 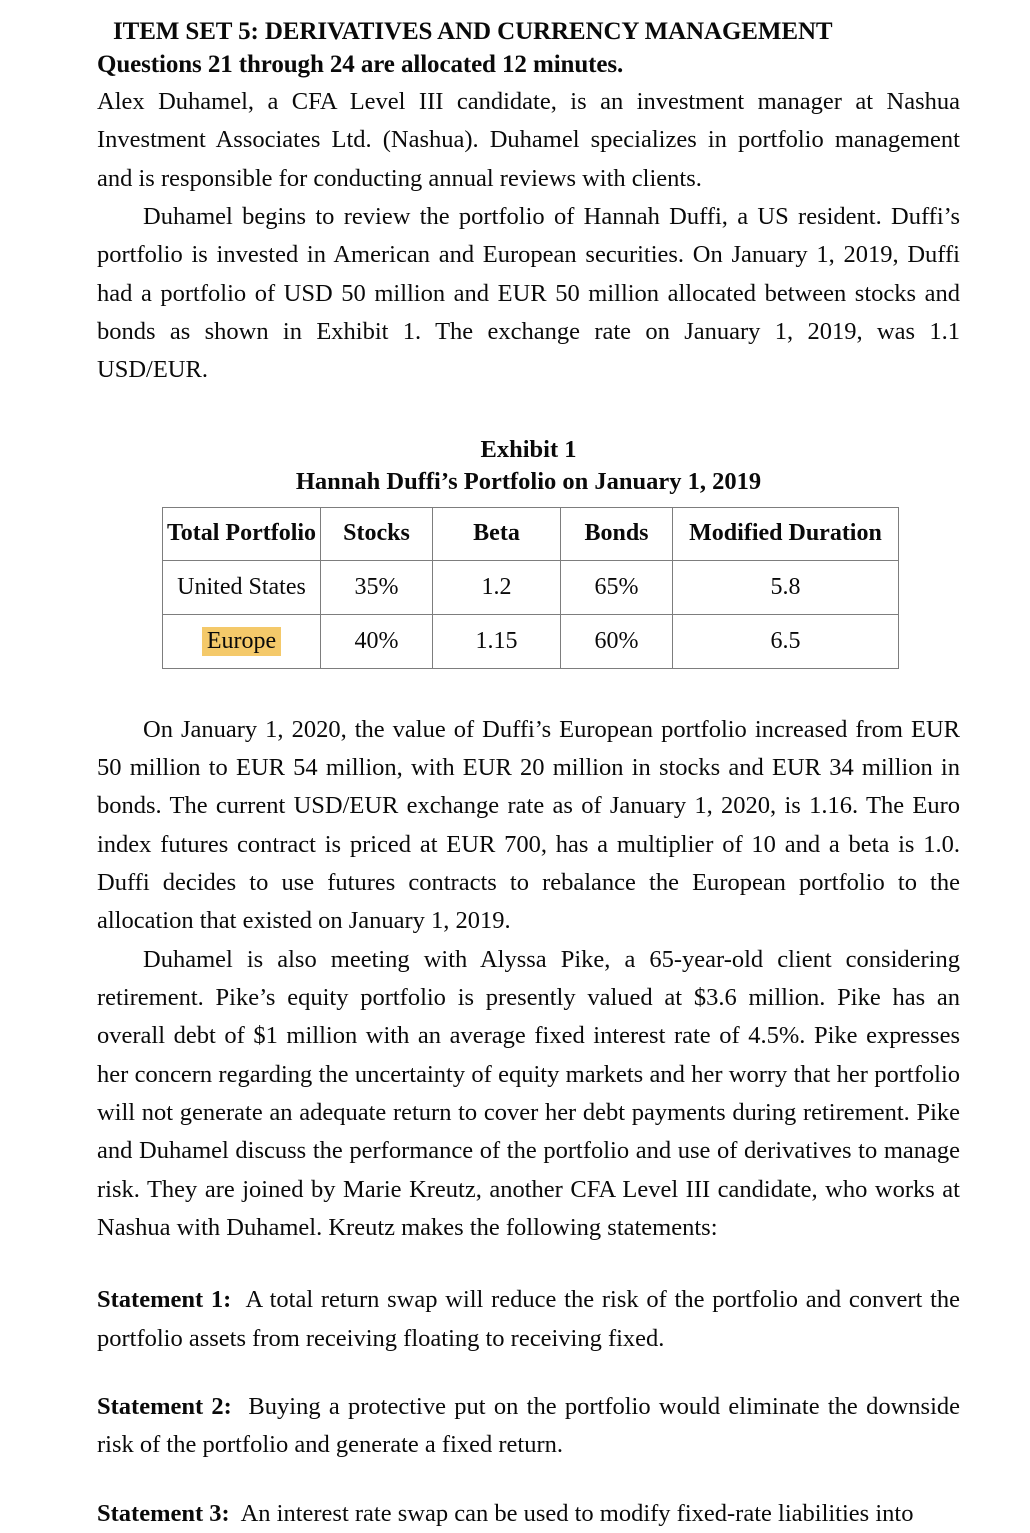 I want to click on region-label: United States, so click(x=241, y=586).